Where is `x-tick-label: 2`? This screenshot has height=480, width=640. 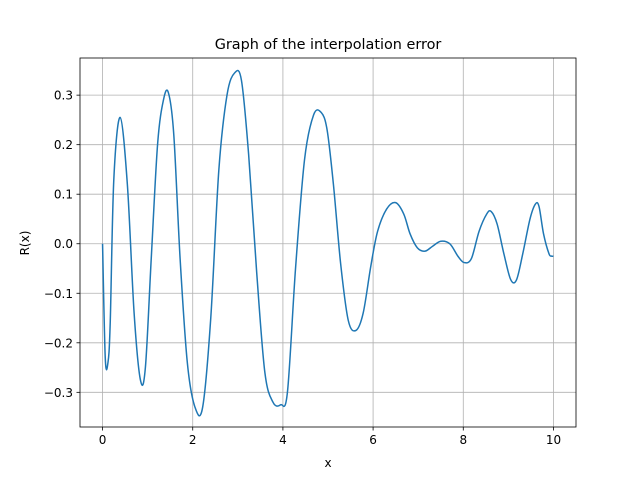 x-tick-label: 2 is located at coordinates (193, 440).